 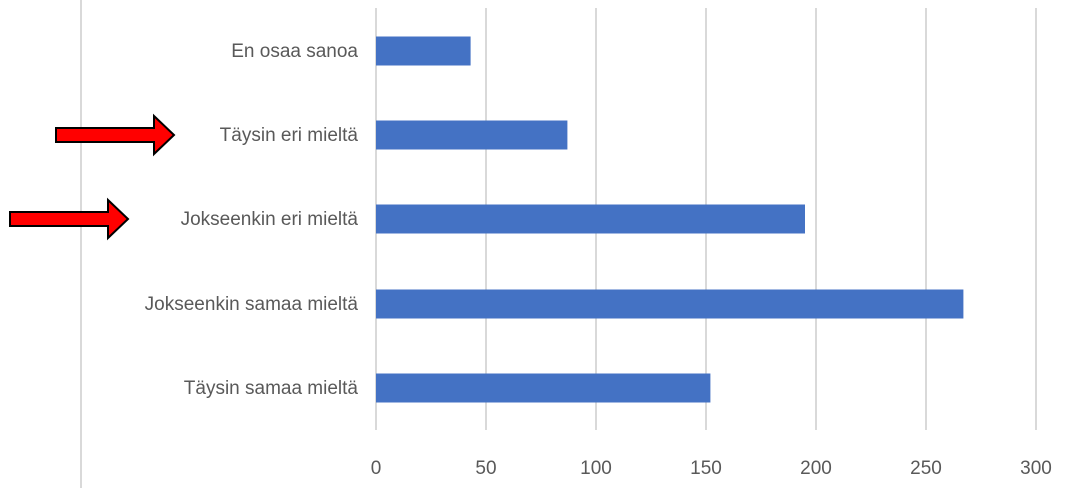 What do you see at coordinates (271, 388) in the screenshot?
I see `category-label: Täysin samaa mieltä` at bounding box center [271, 388].